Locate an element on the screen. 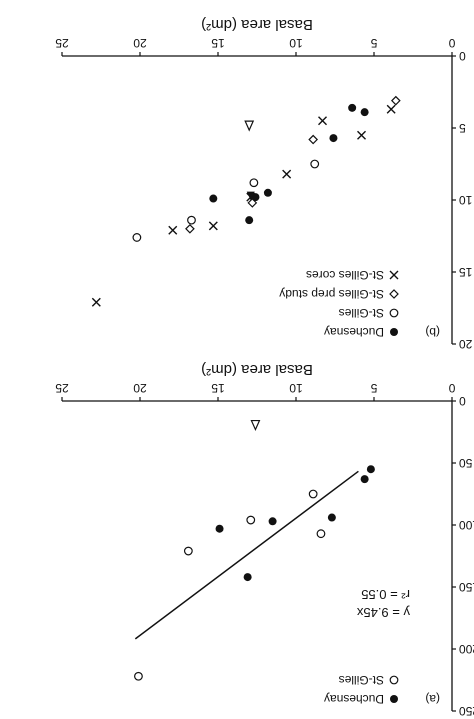 The width and height of the screenshot is (474, 719). y-tick-label-b: 10 is located at coordinates (466, 200).